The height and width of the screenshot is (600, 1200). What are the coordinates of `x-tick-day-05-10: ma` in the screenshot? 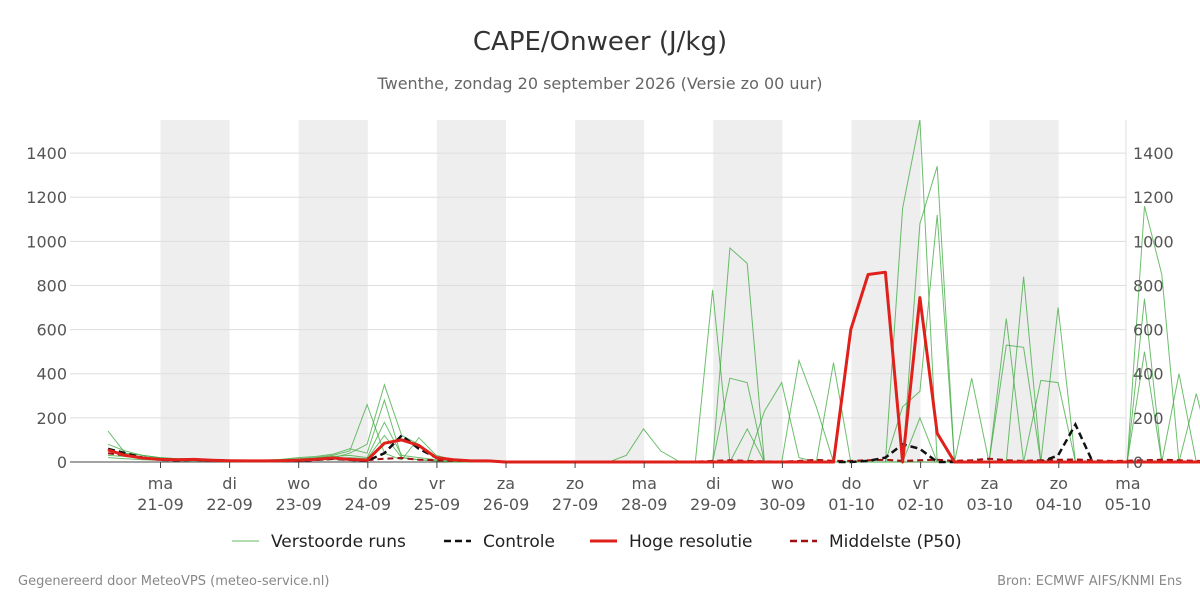 It's located at (1127, 483).